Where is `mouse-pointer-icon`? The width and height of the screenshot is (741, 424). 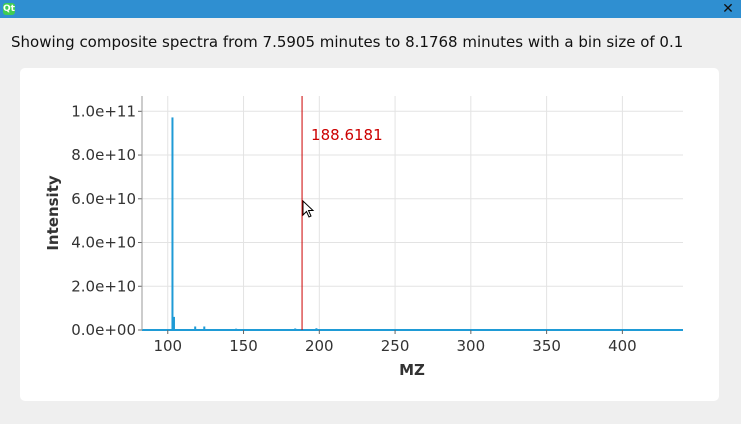 mouse-pointer-icon is located at coordinates (308, 208).